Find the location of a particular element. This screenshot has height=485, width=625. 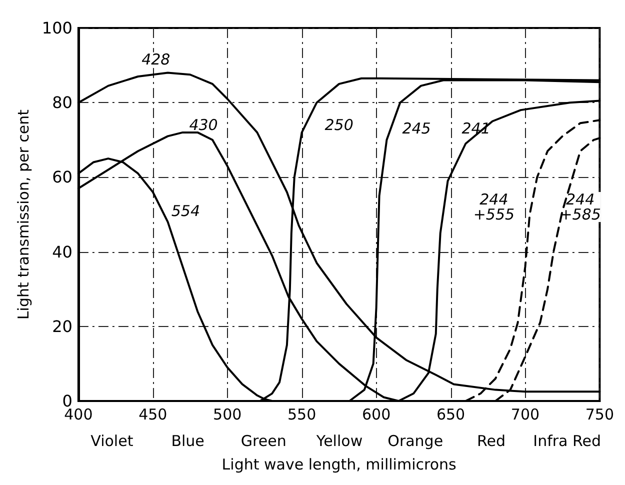

x-axis-title: Light wave length, millimicrons is located at coordinates (339, 465).